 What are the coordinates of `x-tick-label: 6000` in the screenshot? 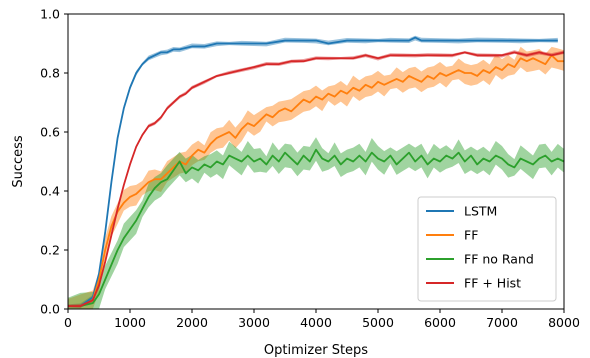 It's located at (440, 322).